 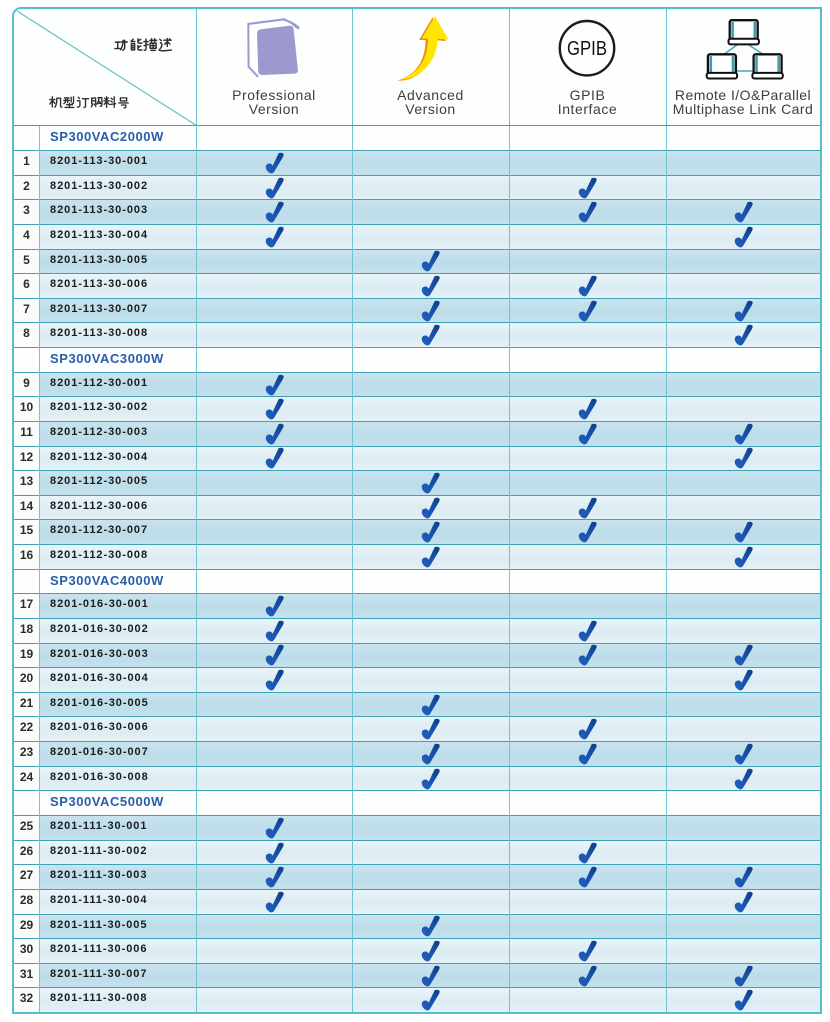 What do you see at coordinates (587, 49) in the screenshot?
I see `svg-text: GPIB` at bounding box center [587, 49].